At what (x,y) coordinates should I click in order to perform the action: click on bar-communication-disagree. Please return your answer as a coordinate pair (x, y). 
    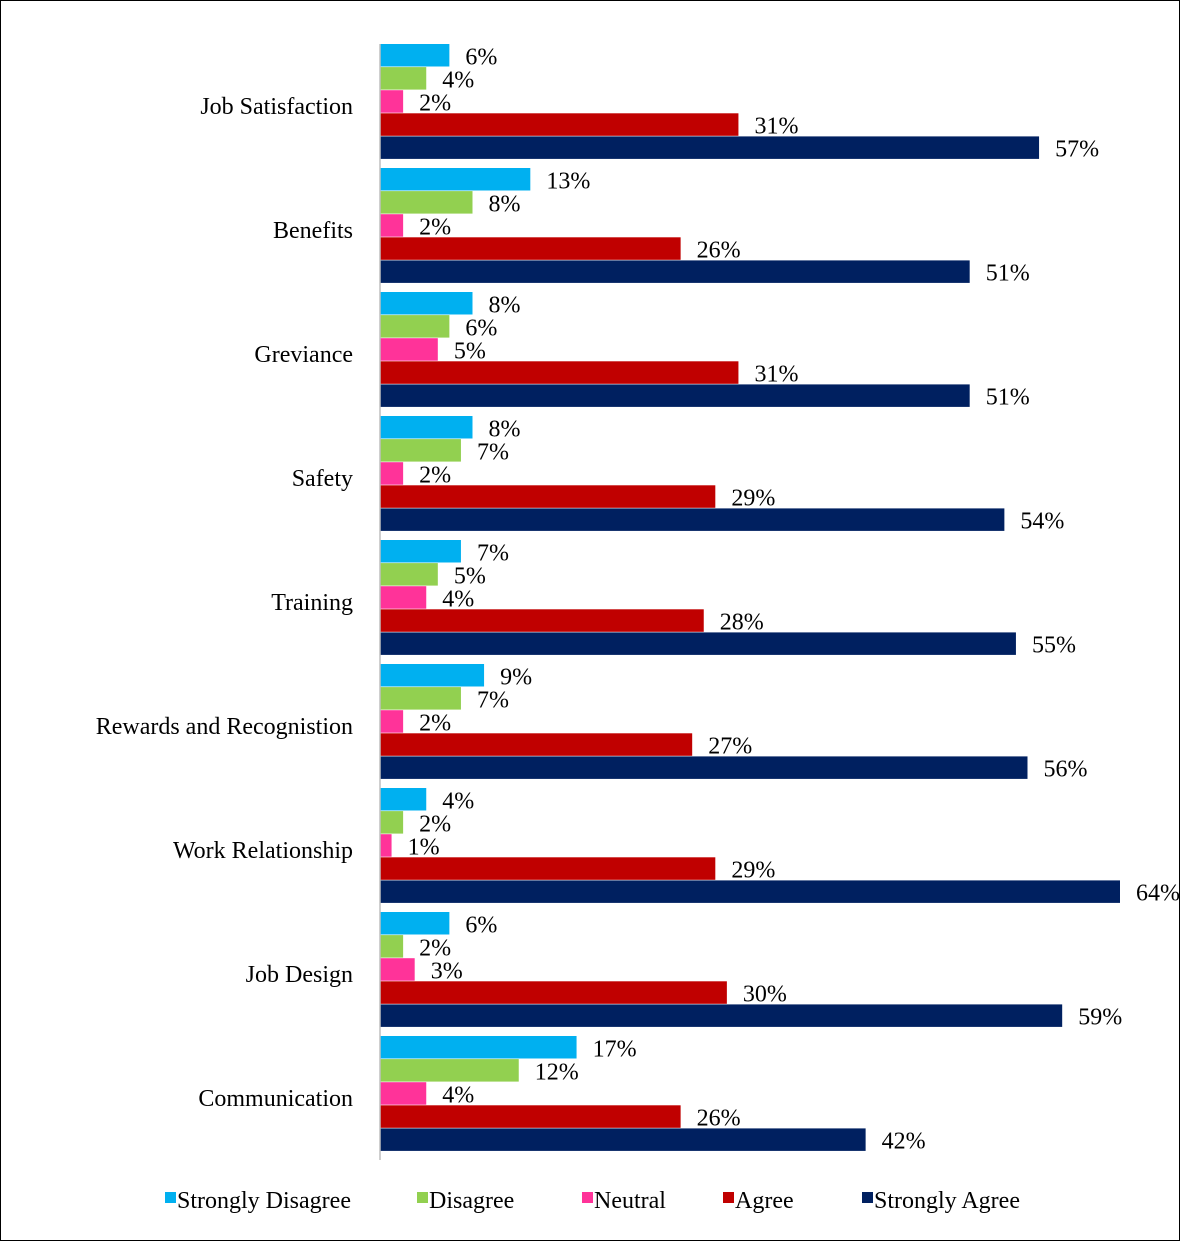
    Looking at the image, I should click on (449, 1070).